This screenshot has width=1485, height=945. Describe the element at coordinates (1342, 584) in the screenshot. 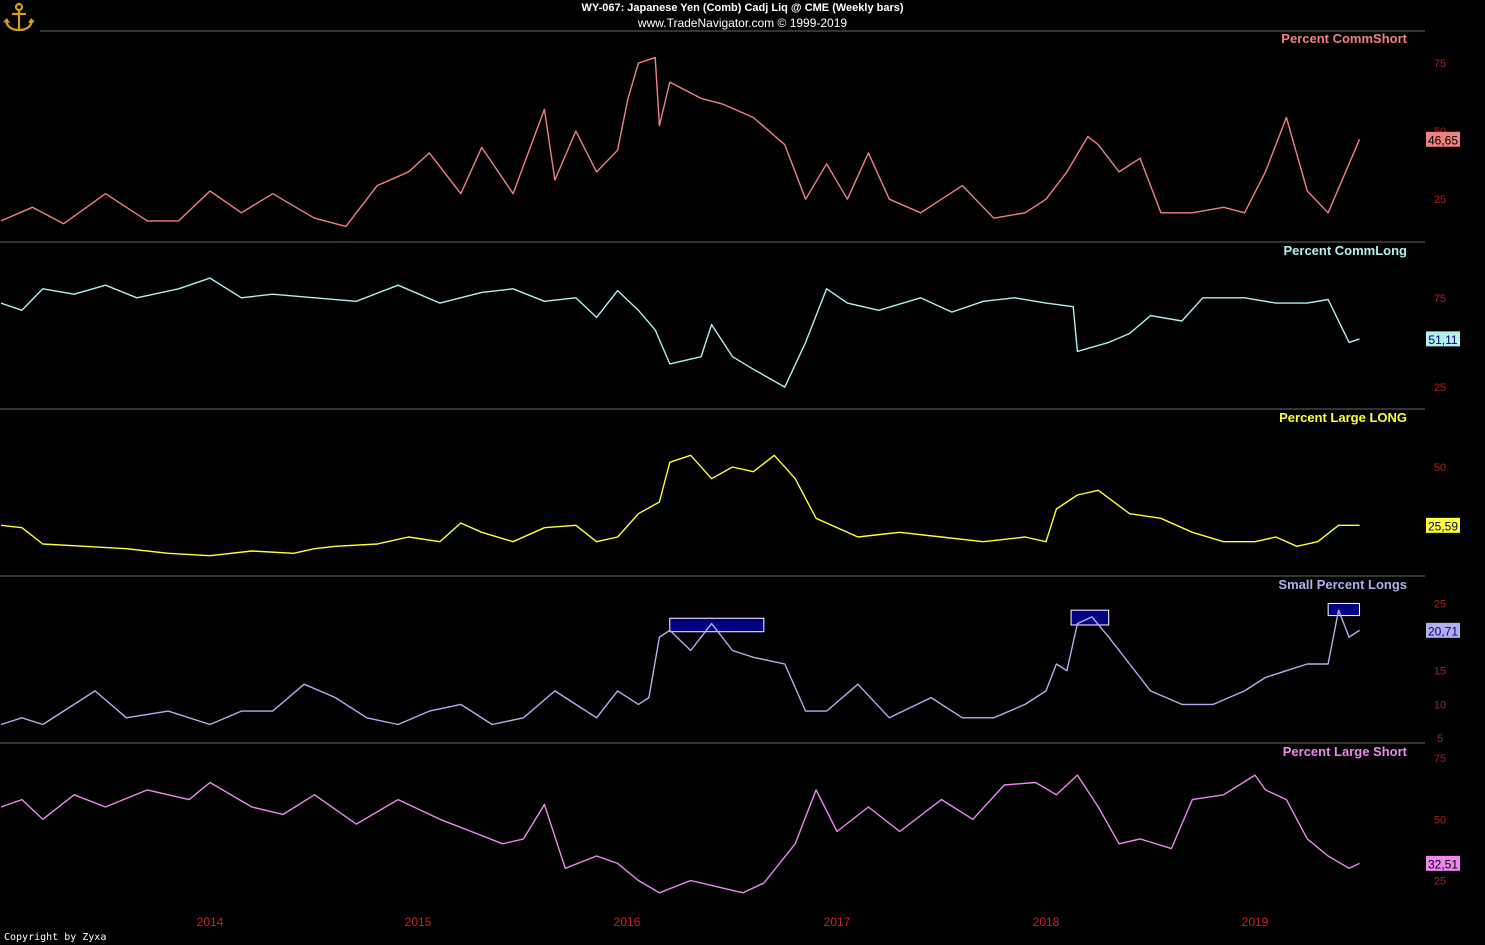

I see `panel-label: Small Percent Longs` at that location.